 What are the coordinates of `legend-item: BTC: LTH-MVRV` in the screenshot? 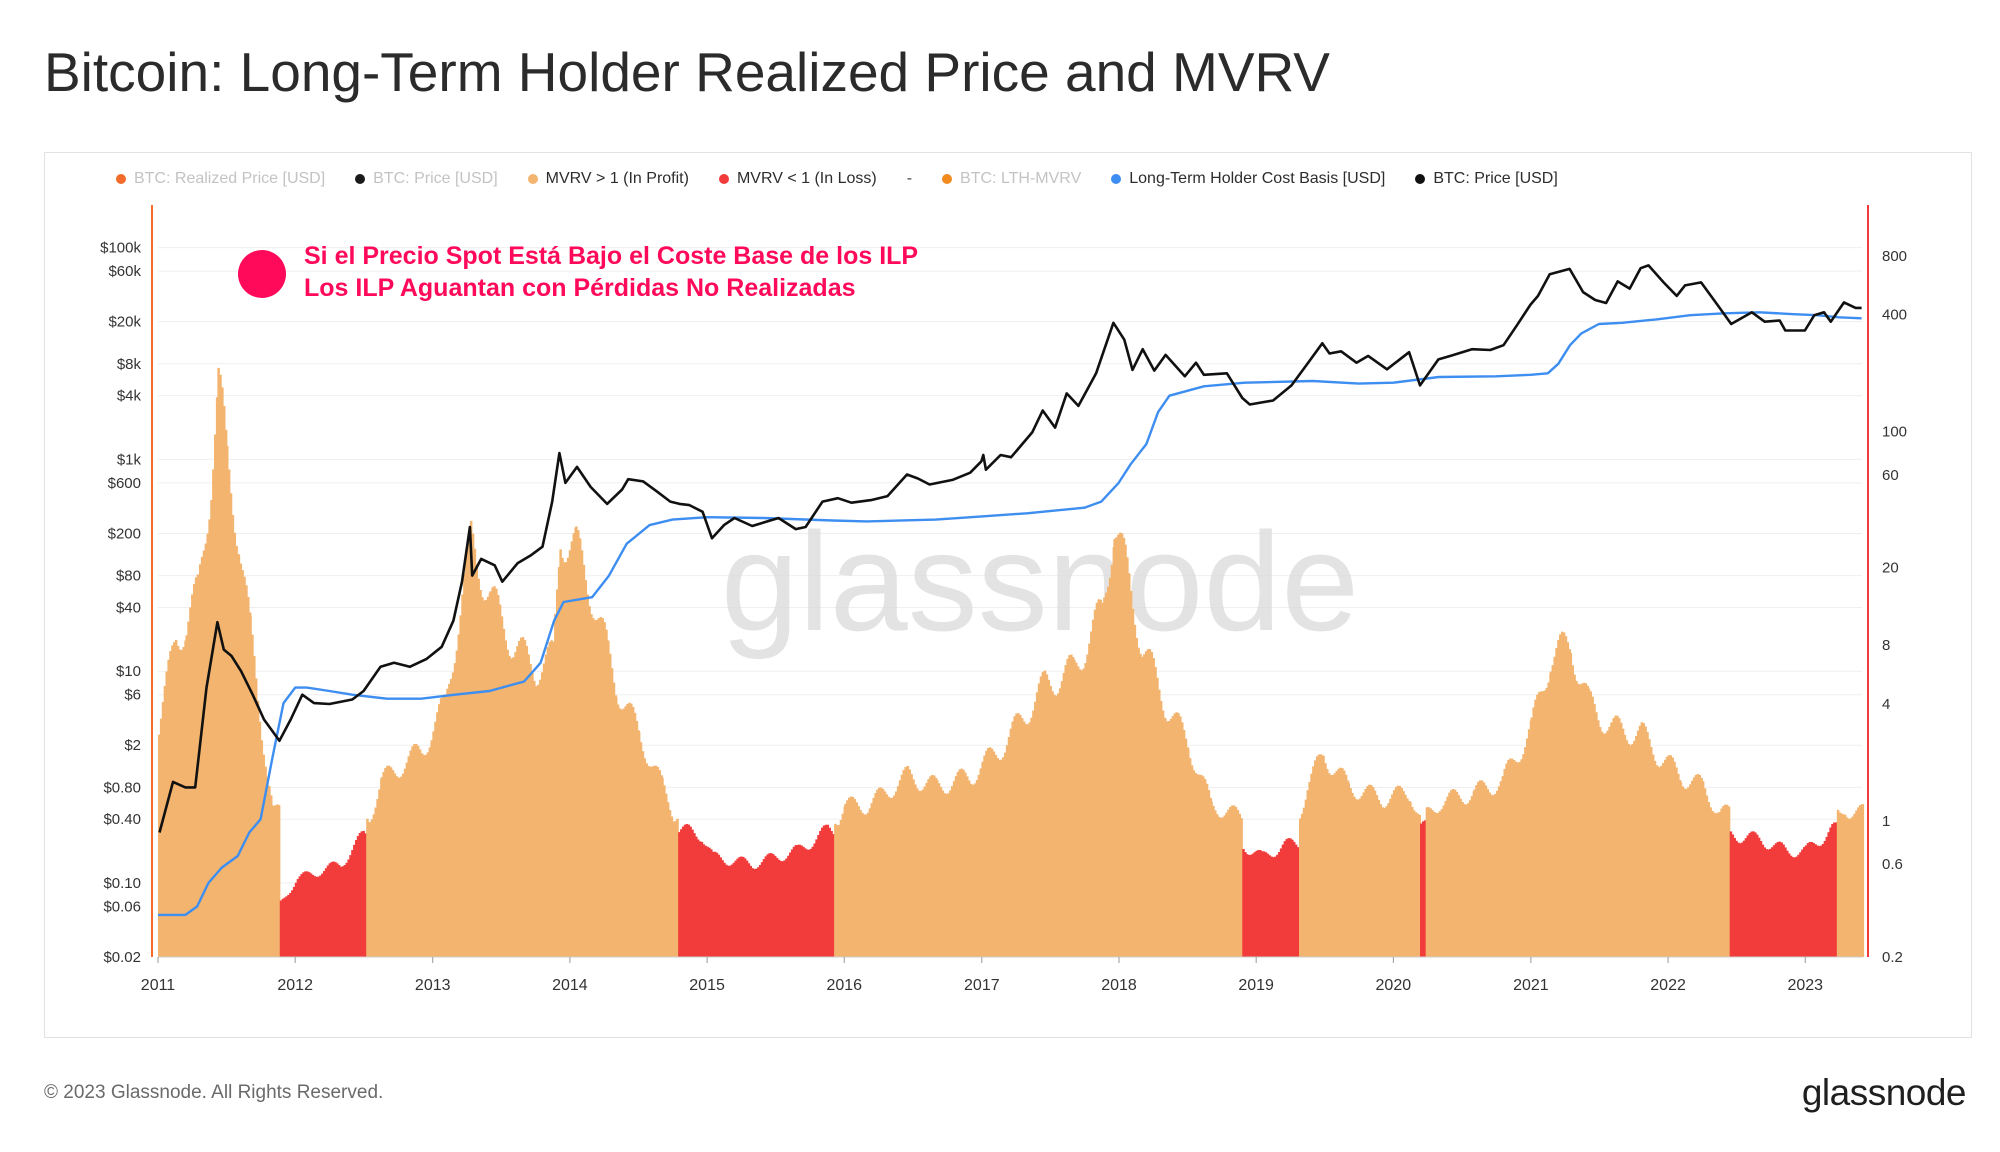 It's located at (1011, 179).